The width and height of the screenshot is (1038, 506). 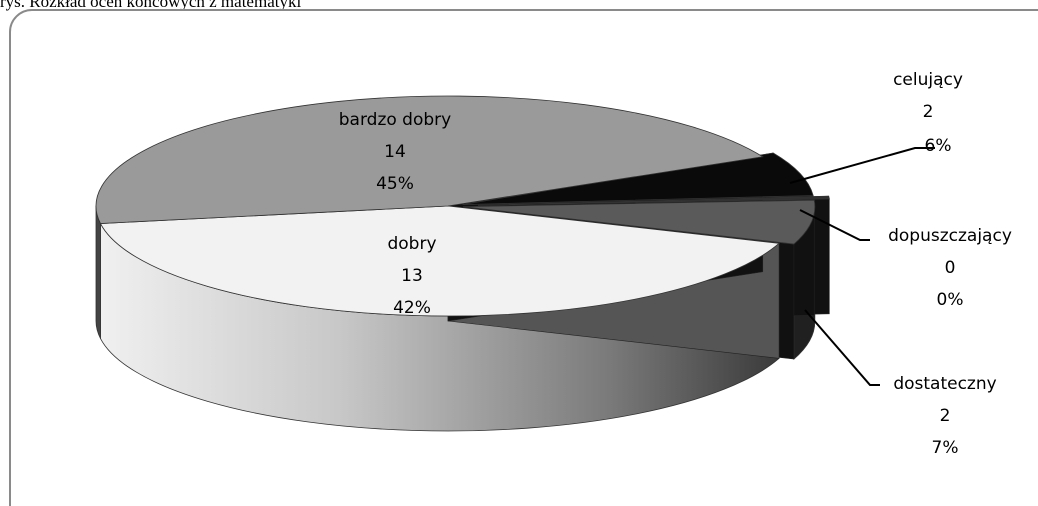 What do you see at coordinates (653, 200) in the screenshot?
I see `slice-top-dopuszczajacy` at bounding box center [653, 200].